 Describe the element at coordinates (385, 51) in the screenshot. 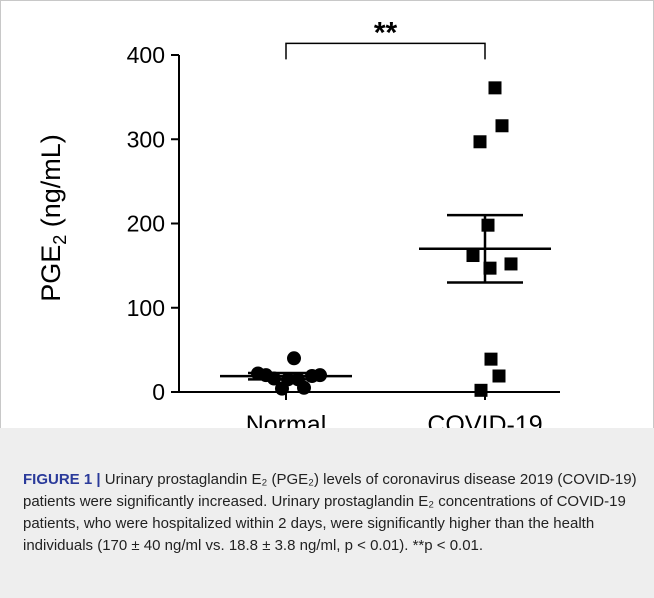

I see `significance-bracket` at that location.